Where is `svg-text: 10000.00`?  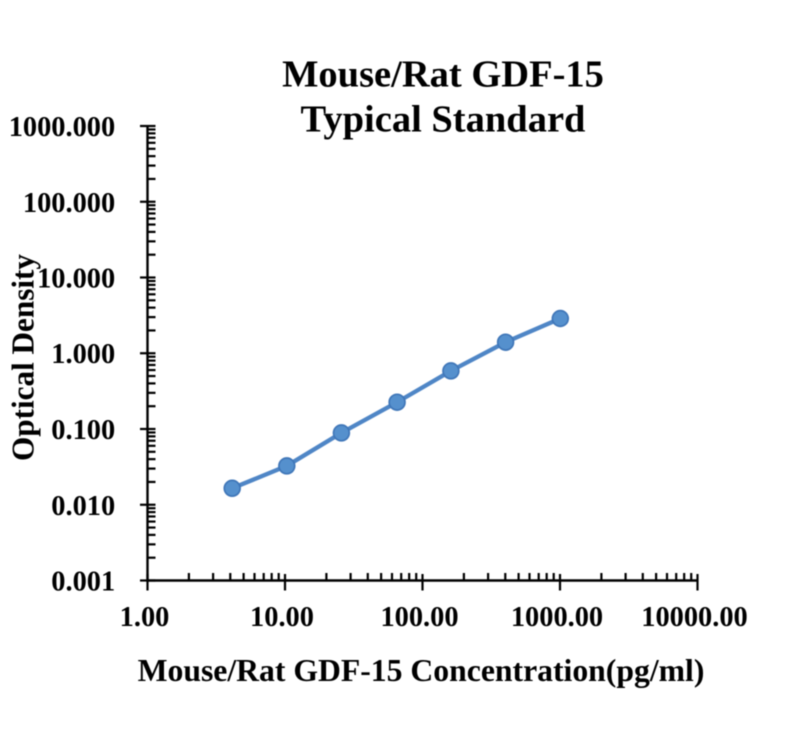 svg-text: 10000.00 is located at coordinates (694, 617).